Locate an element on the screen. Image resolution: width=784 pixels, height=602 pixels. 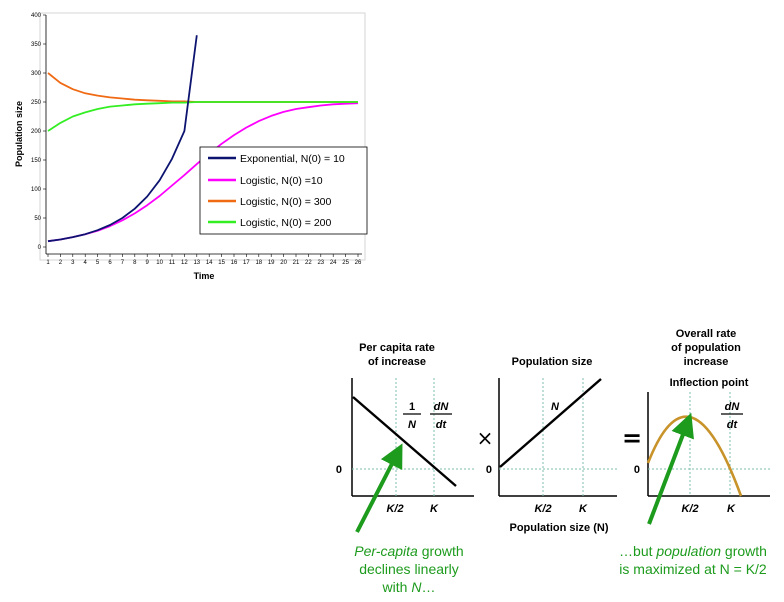
x-tick-label: 16 is located at coordinates (234, 263).